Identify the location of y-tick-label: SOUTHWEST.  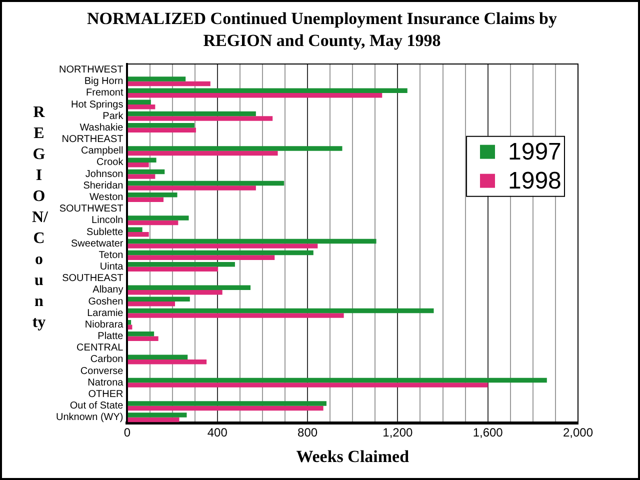
(91, 209).